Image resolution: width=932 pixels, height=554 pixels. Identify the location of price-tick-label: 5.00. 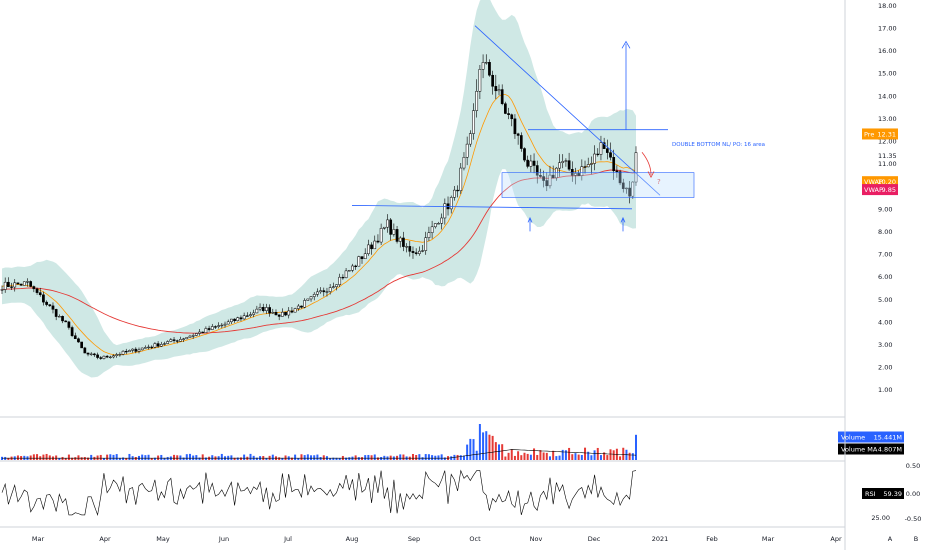
(885, 300).